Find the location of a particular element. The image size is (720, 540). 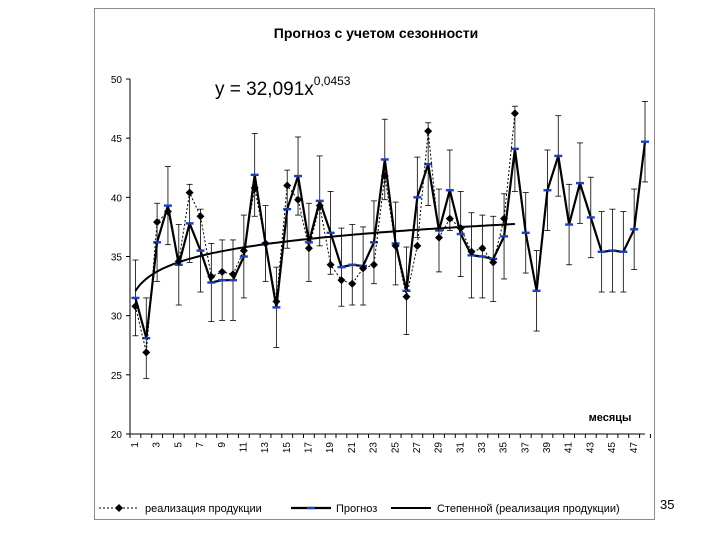

x-tick-label: 17 is located at coordinates (309, 448).